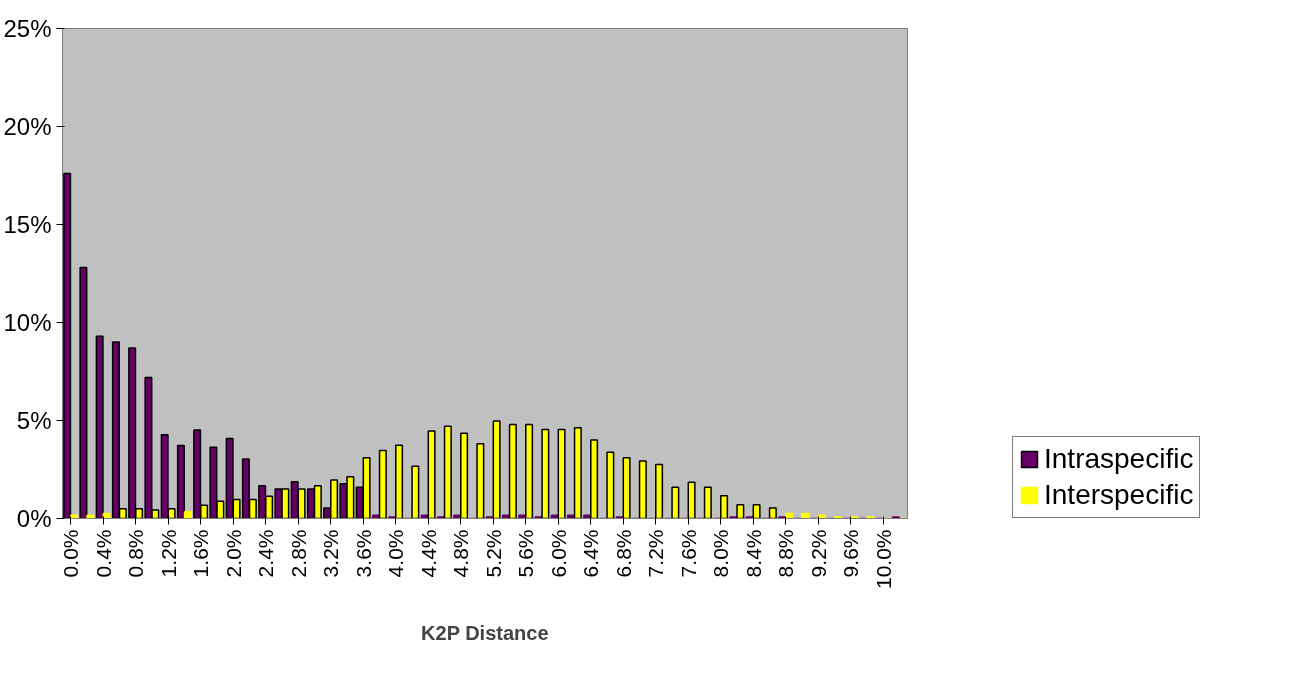 This screenshot has width=1302, height=679. What do you see at coordinates (786, 553) in the screenshot?
I see `x-tick-label: 8.8%` at bounding box center [786, 553].